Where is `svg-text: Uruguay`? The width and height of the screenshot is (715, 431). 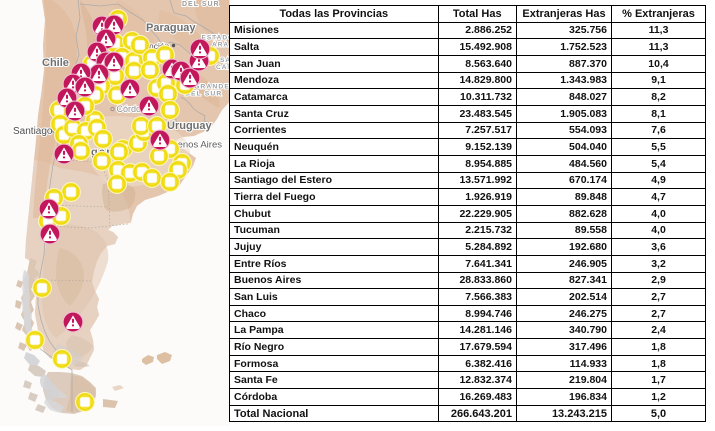
svg-text: Uruguay is located at coordinates (190, 126).